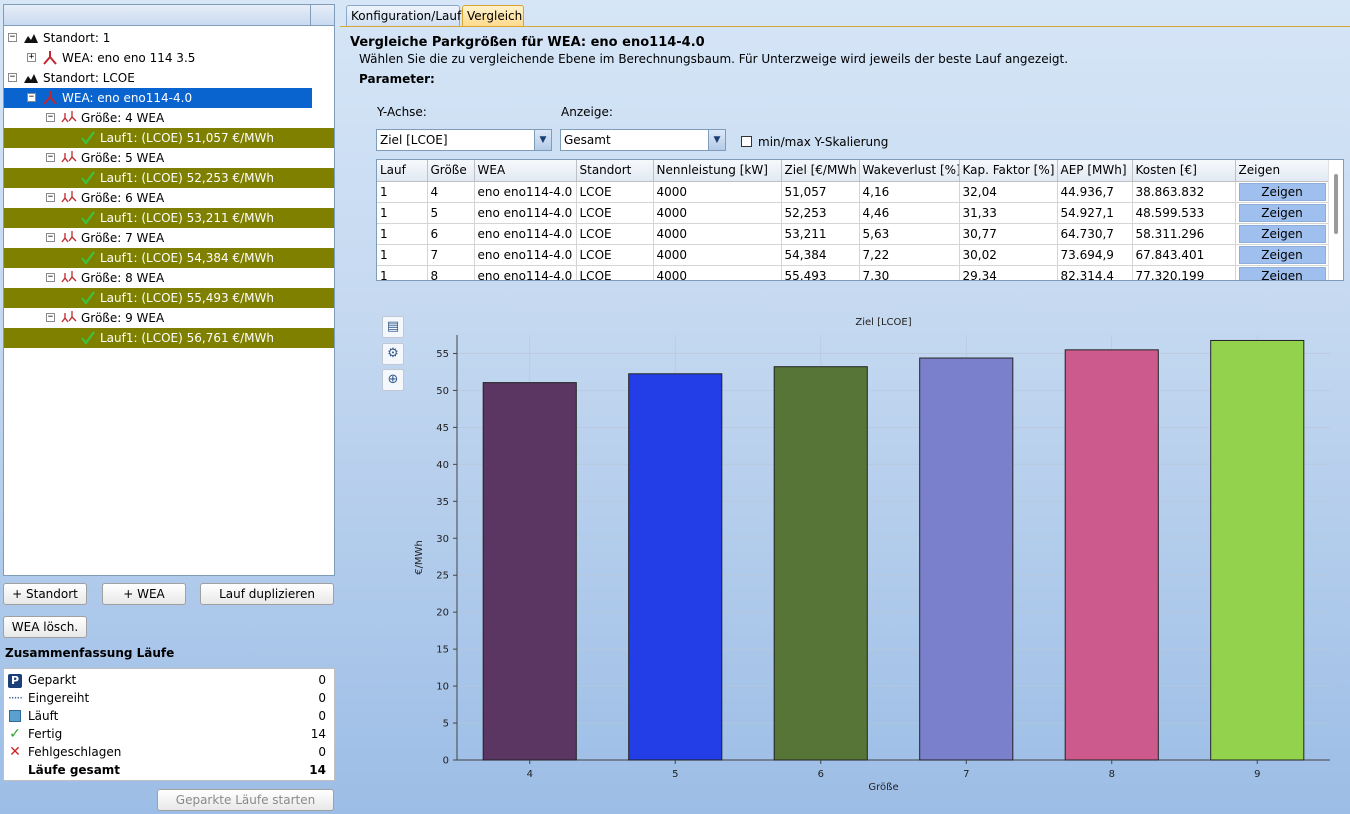 Image resolution: width=1350 pixels, height=814 pixels. I want to click on zoom-icon: ⊕, so click(393, 380).